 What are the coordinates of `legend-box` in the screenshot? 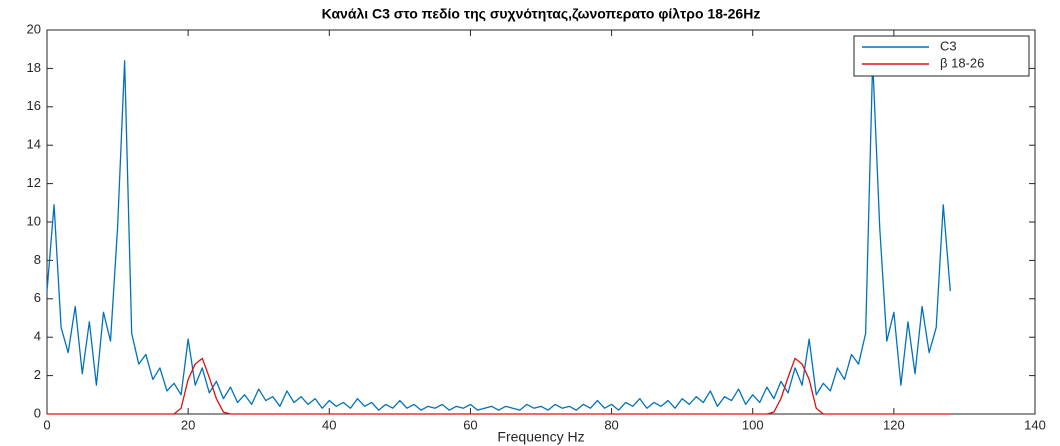 It's located at (941, 56).